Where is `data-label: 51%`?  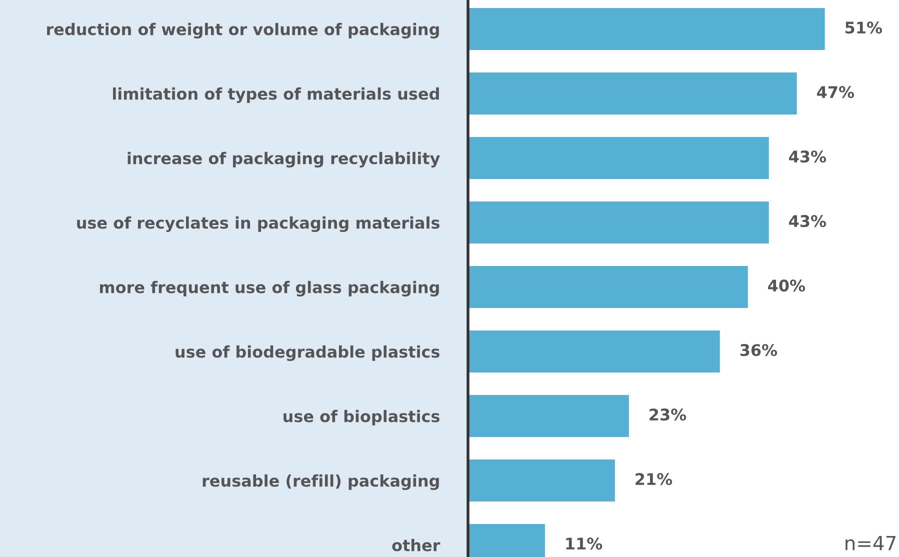
data-label: 51% is located at coordinates (864, 28).